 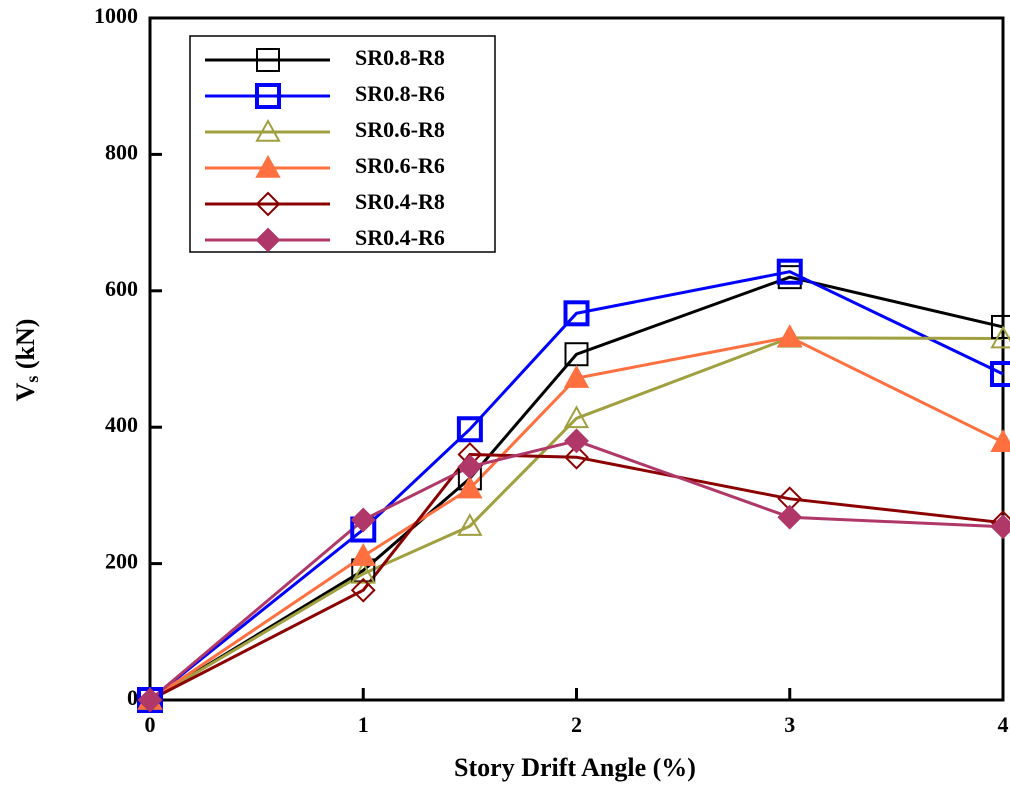 What do you see at coordinates (576, 724) in the screenshot?
I see `x-tick-label: 2` at bounding box center [576, 724].